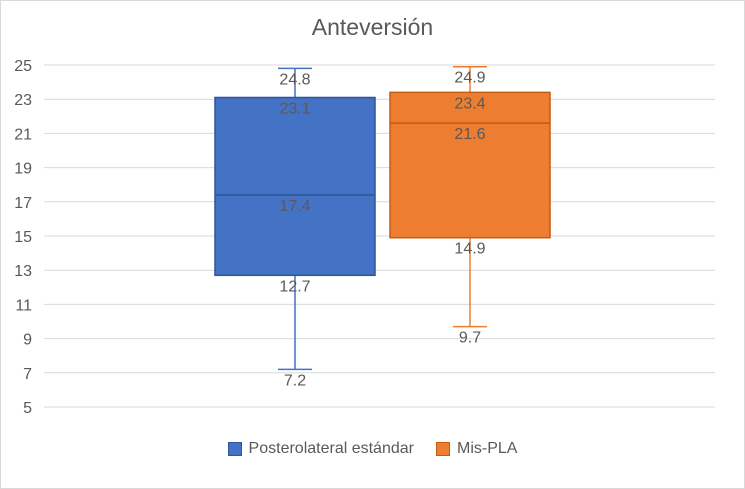 The height and width of the screenshot is (489, 745). I want to click on data-label-q3-mis-pla: 23.4, so click(469, 103).